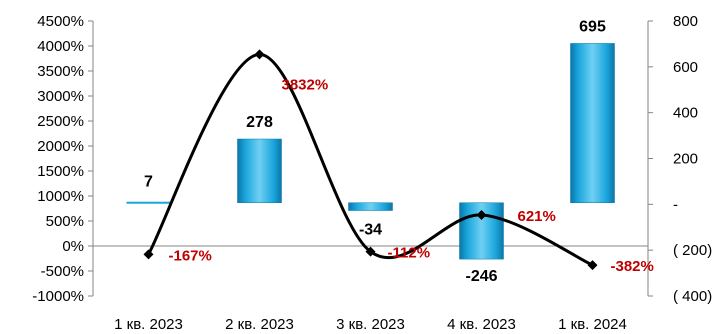 The width and height of the screenshot is (720, 334). I want to click on bar-data-label: -34, so click(370, 230).